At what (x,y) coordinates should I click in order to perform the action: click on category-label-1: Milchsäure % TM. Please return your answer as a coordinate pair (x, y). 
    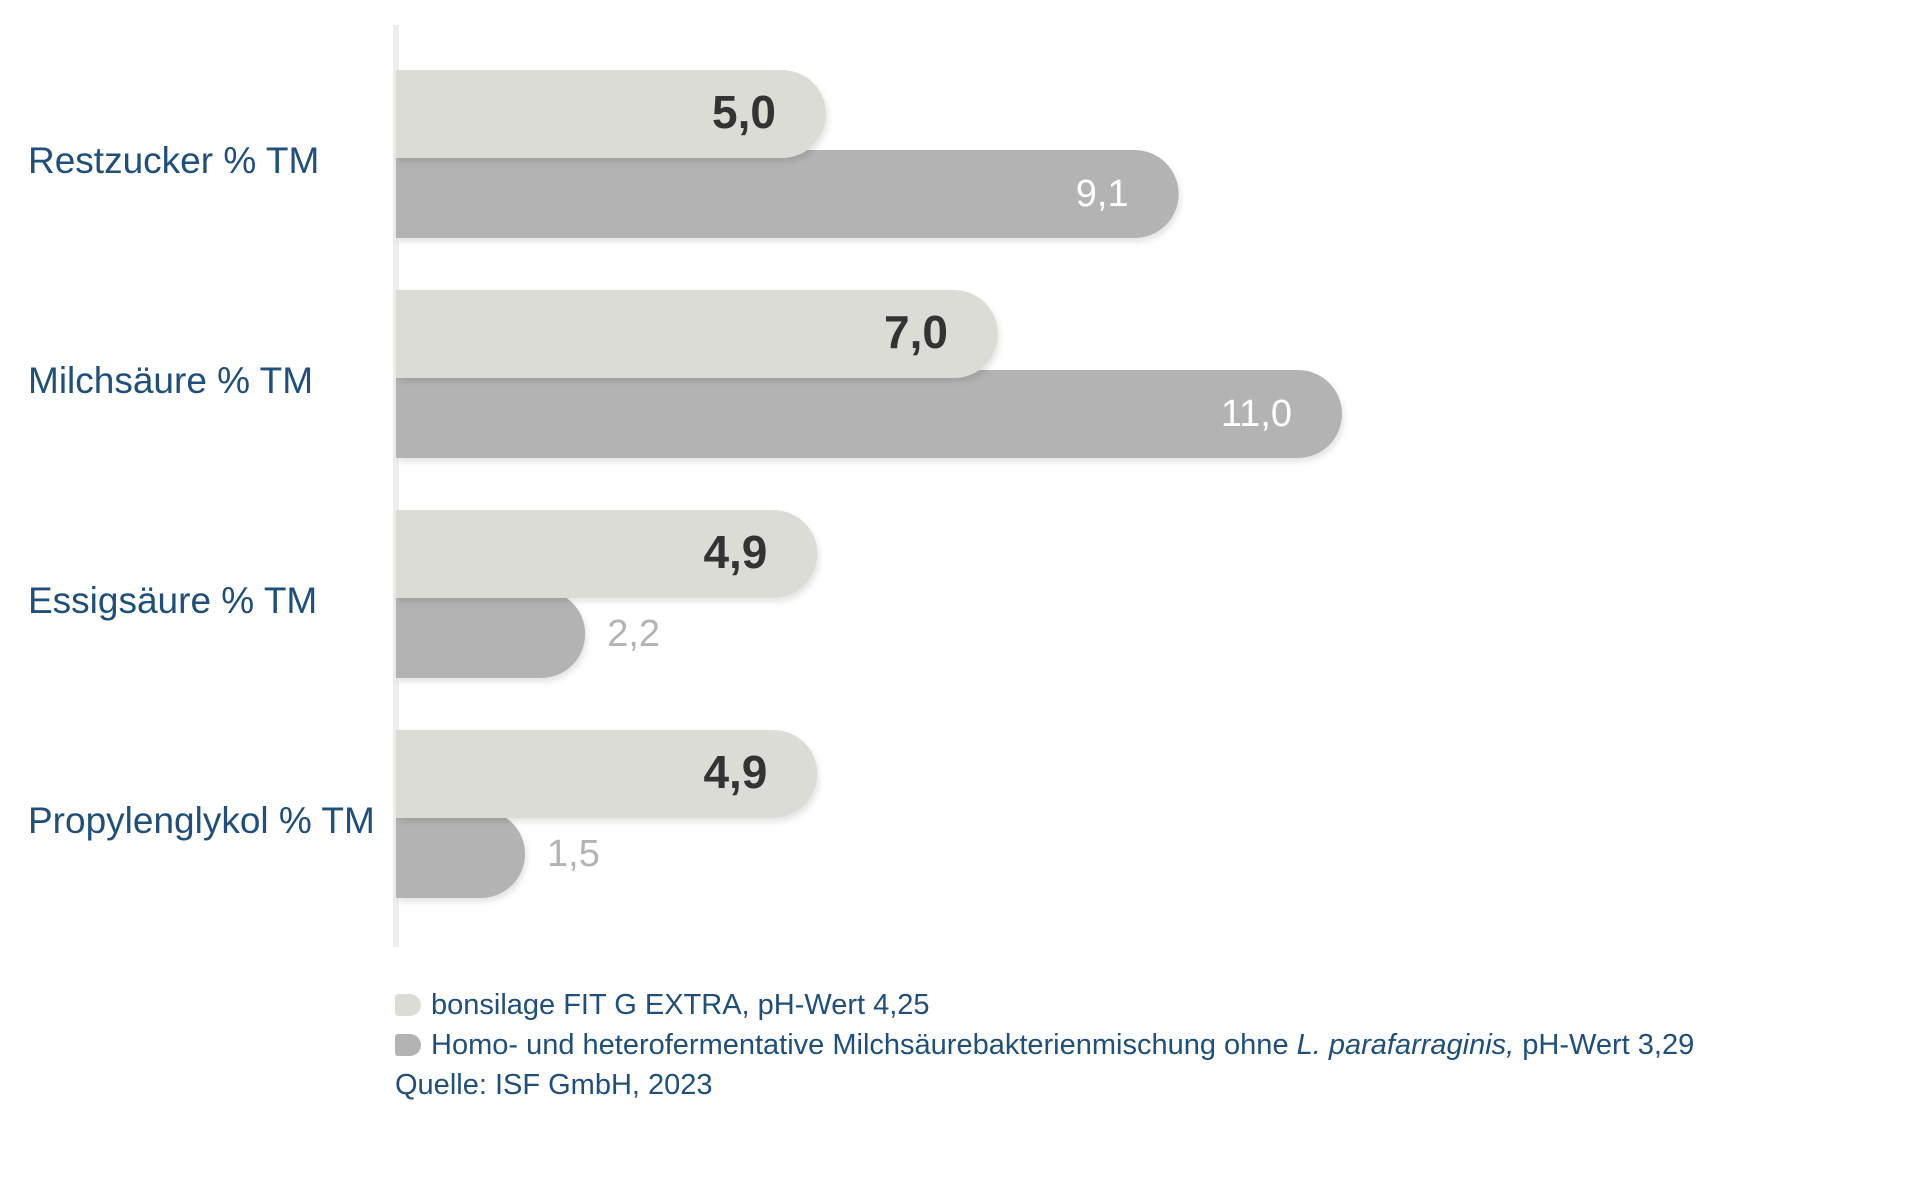
    Looking at the image, I should click on (170, 380).